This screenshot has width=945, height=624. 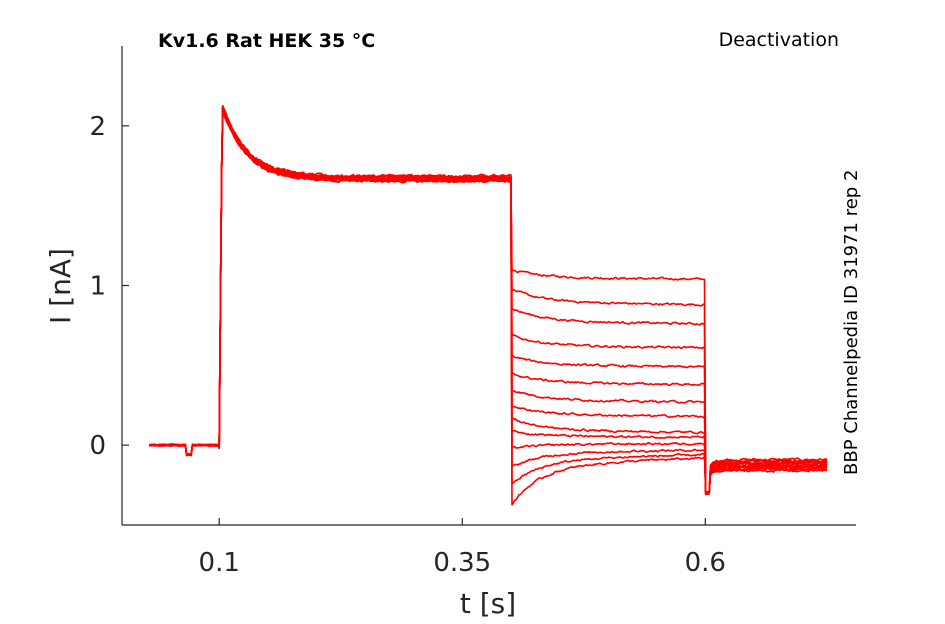 What do you see at coordinates (97, 446) in the screenshot?
I see `y-tick-label: 0` at bounding box center [97, 446].